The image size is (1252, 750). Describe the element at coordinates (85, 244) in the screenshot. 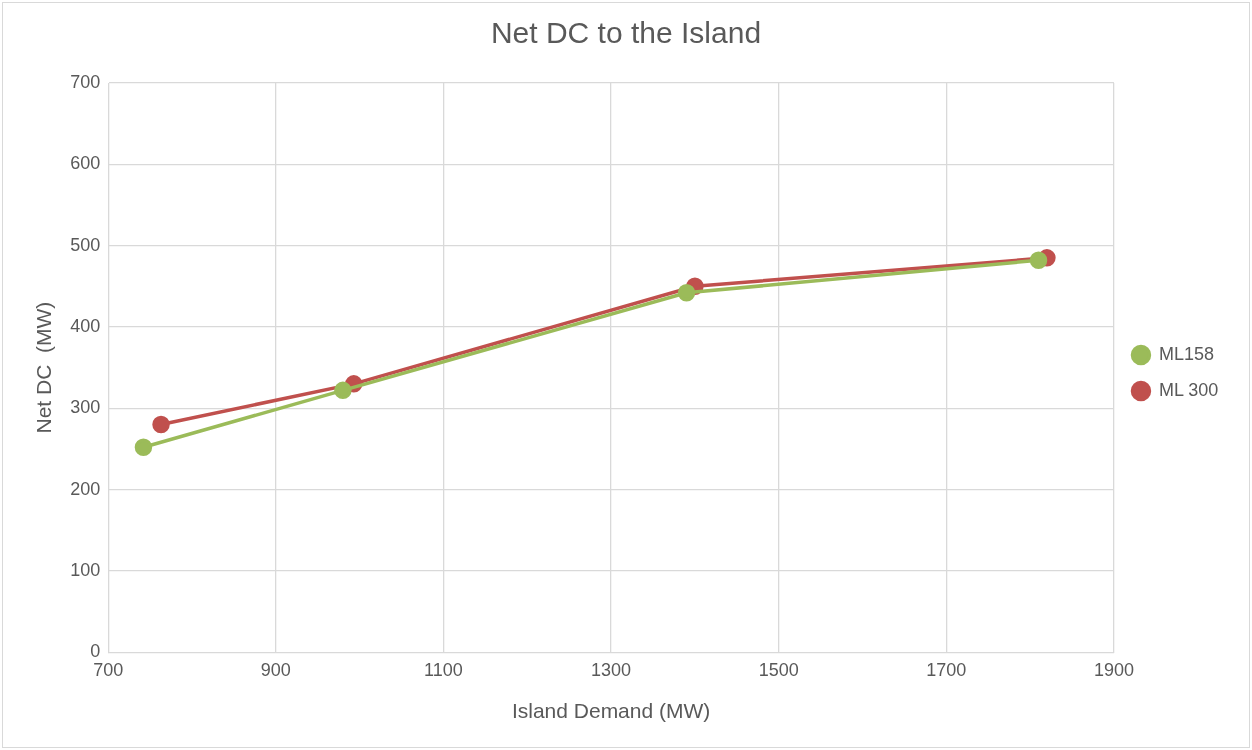

I see `y-tick-label: 500` at that location.